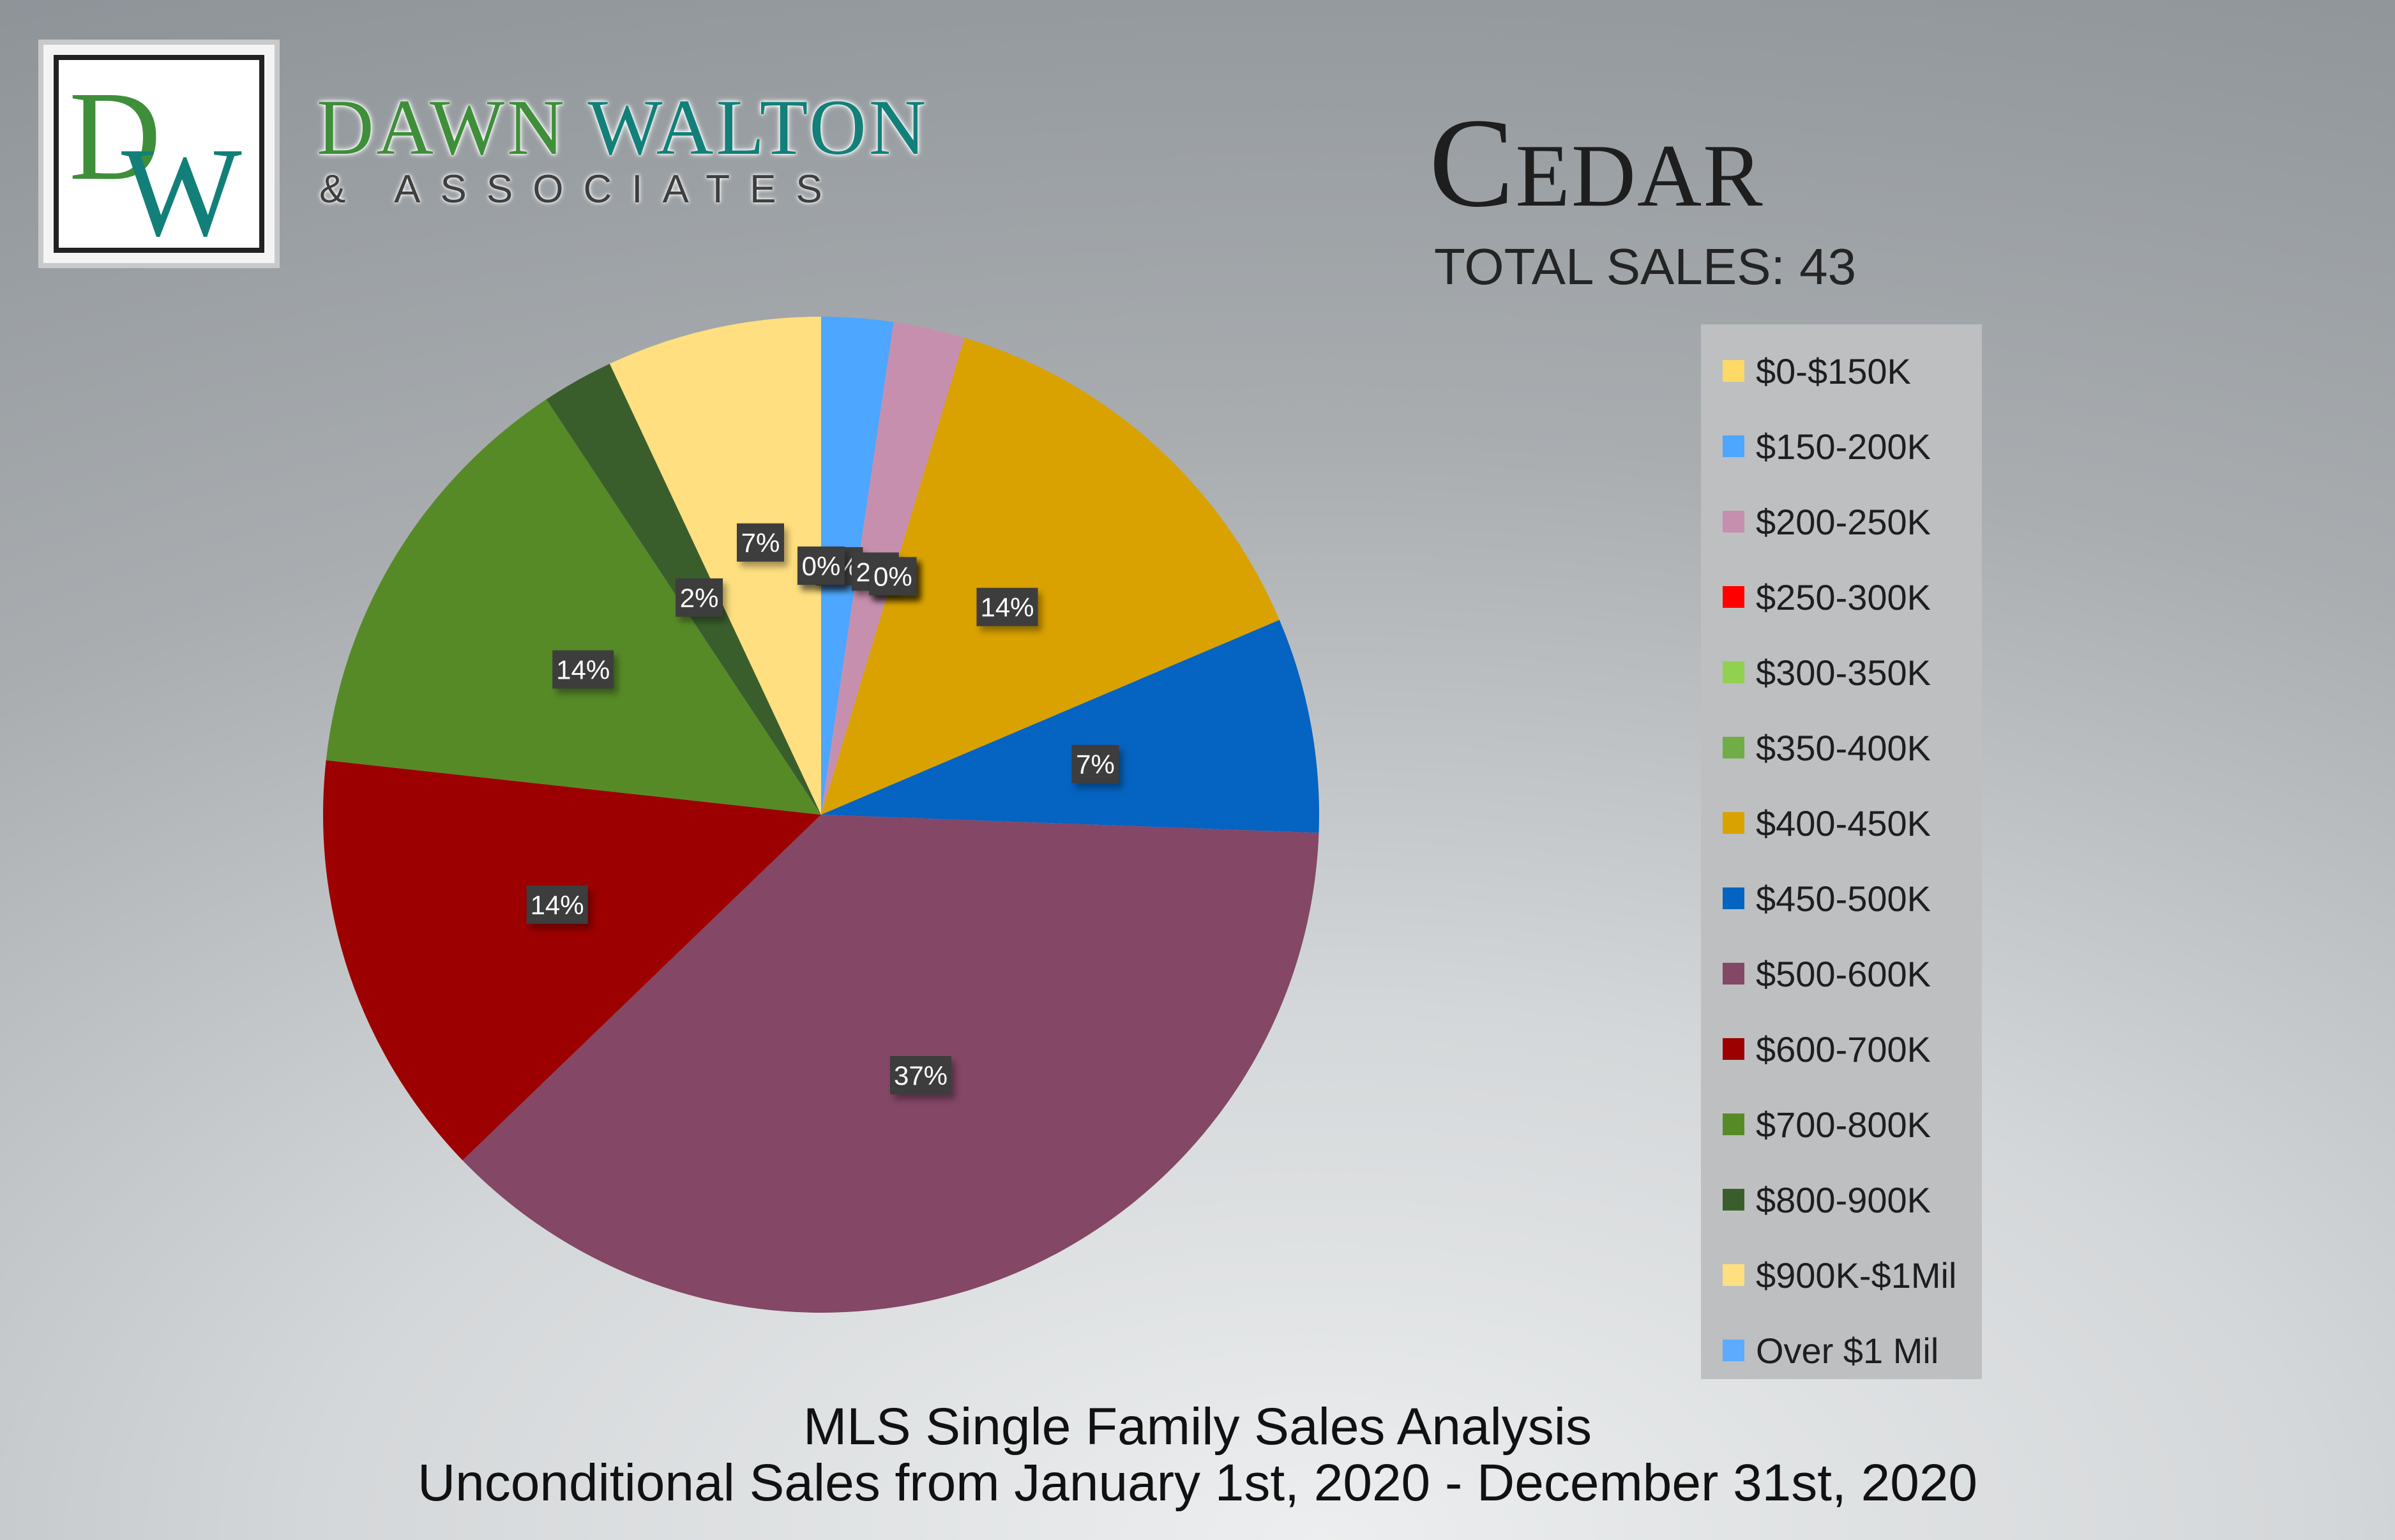  What do you see at coordinates (1843, 974) in the screenshot?
I see `legend-label: $500-600K` at bounding box center [1843, 974].